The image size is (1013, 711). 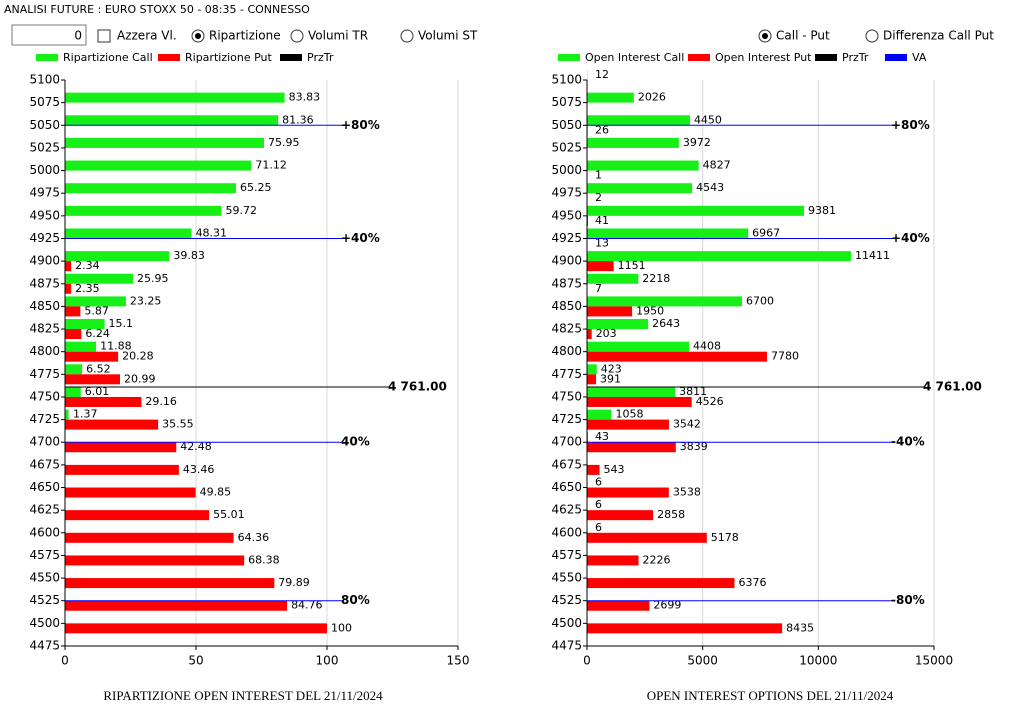 I want to click on annotation-label: 4 761.00, so click(x=952, y=386).